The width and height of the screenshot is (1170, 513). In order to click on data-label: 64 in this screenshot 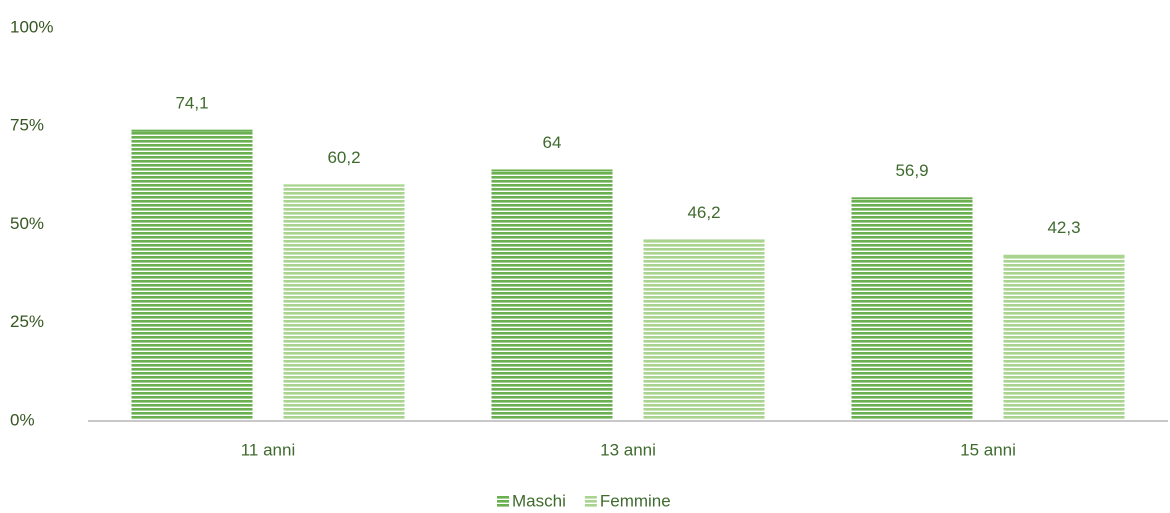, I will do `click(552, 142)`.